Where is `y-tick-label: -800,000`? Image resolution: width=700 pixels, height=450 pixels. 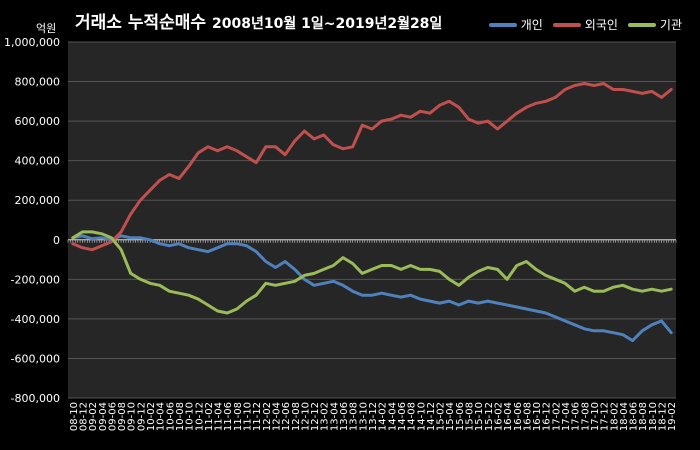 y-tick-label: -800,000 is located at coordinates (35, 398).